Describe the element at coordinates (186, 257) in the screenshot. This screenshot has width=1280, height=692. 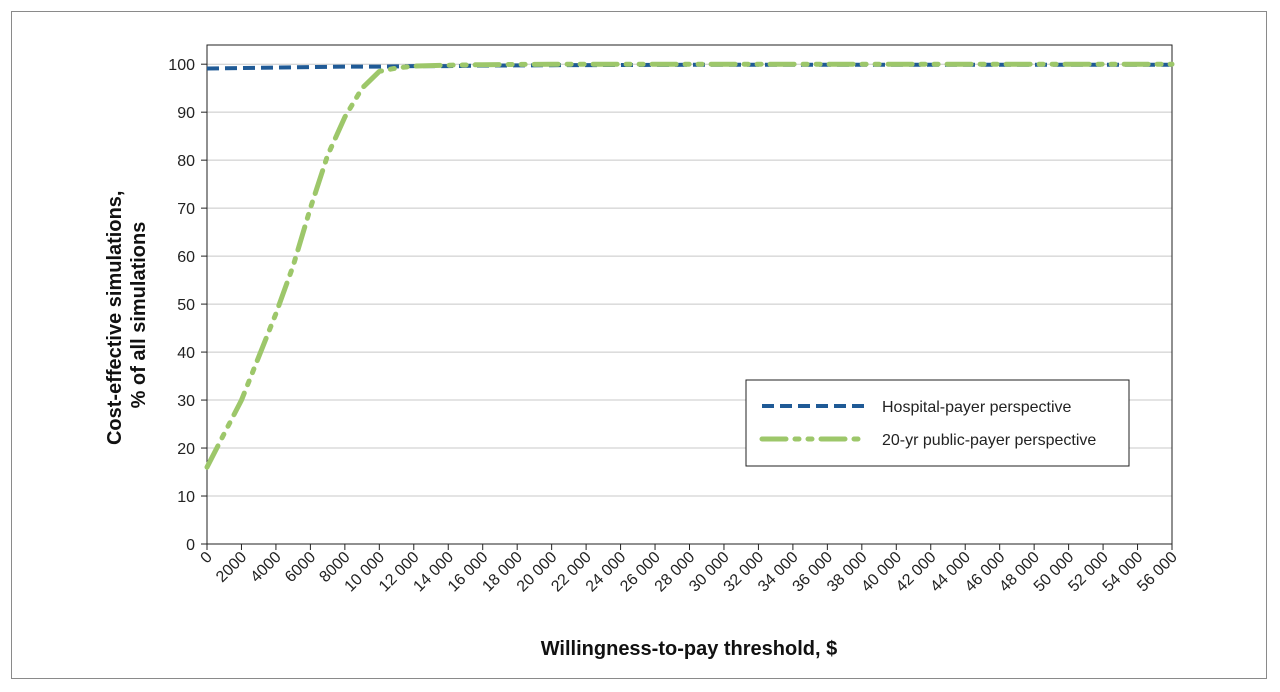
I see `y-tick-label: 60` at that location.